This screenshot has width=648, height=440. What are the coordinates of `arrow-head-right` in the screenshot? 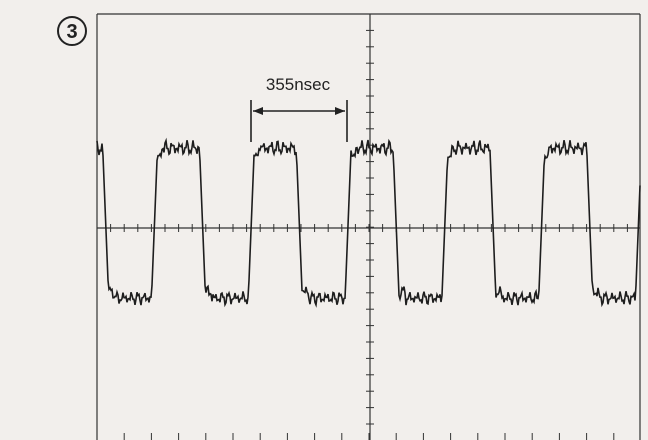 It's located at (340, 111).